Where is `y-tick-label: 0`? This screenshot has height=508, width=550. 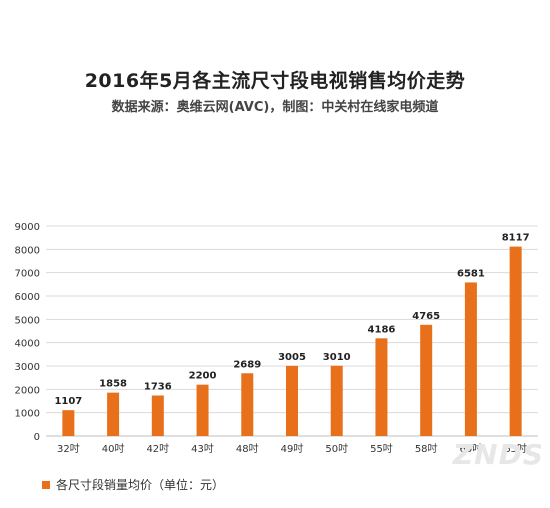 y-tick-label: 0 is located at coordinates (37, 437).